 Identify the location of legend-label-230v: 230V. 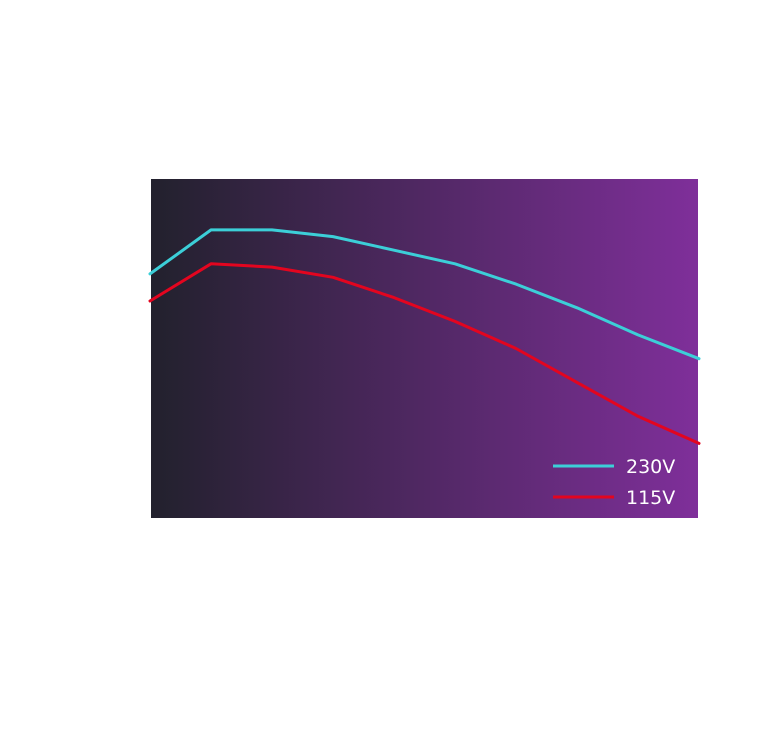
(650, 467).